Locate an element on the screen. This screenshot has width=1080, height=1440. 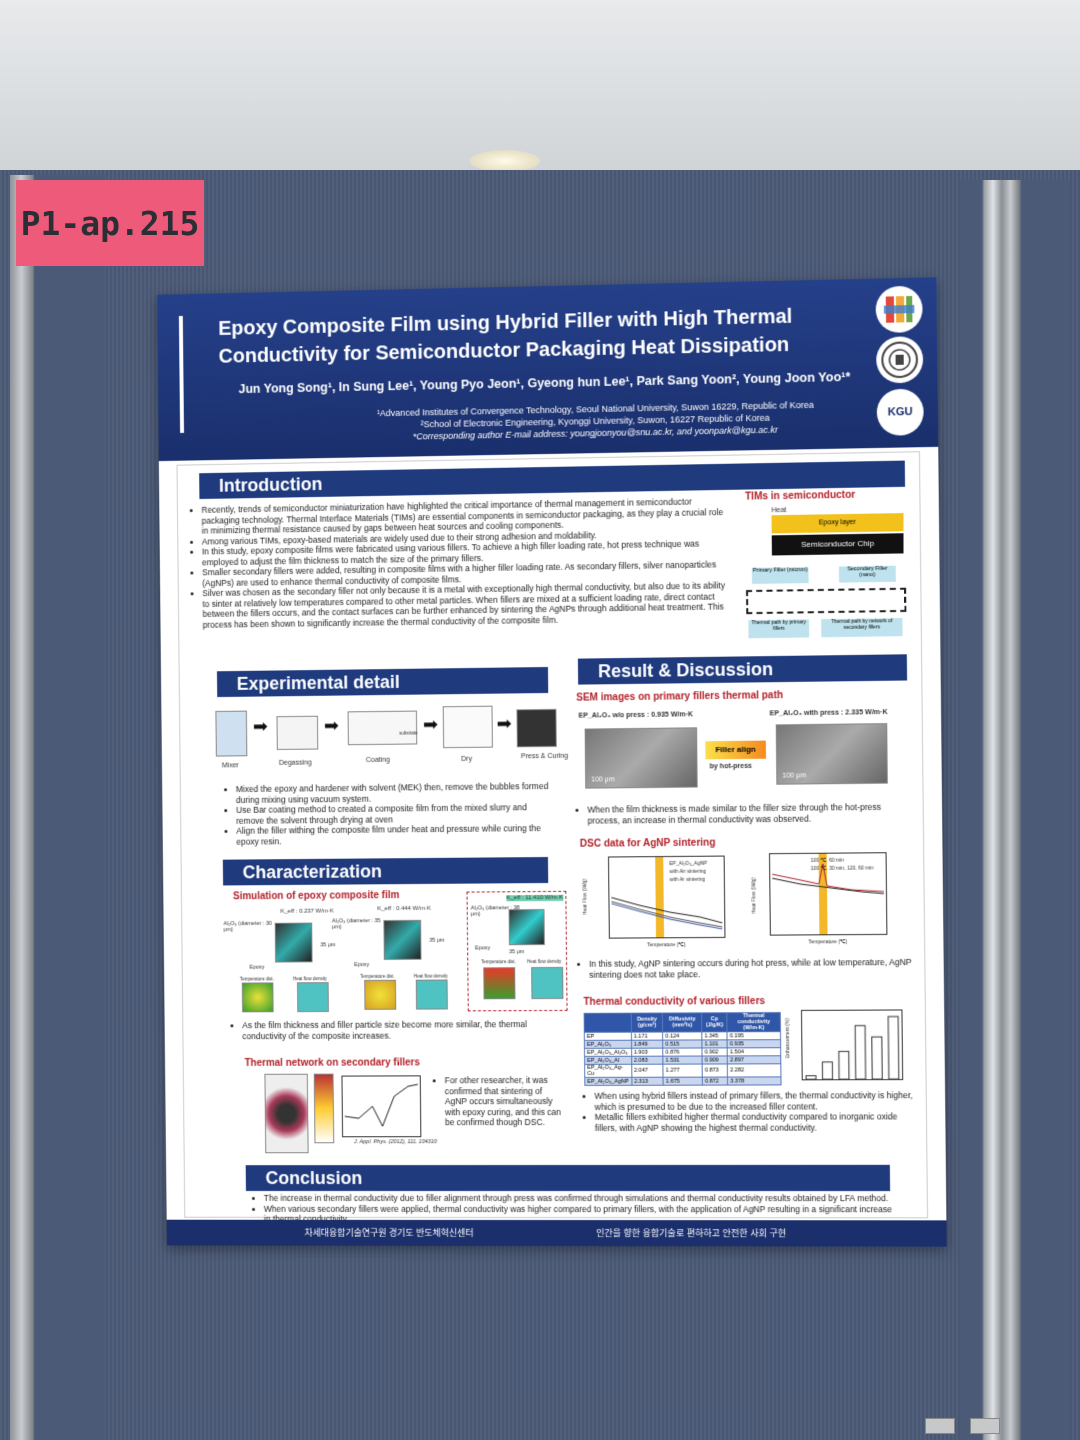
footer-left: 차세대융합기술연구원 경기도 반도체혁신센터 is located at coordinates (388, 1233).